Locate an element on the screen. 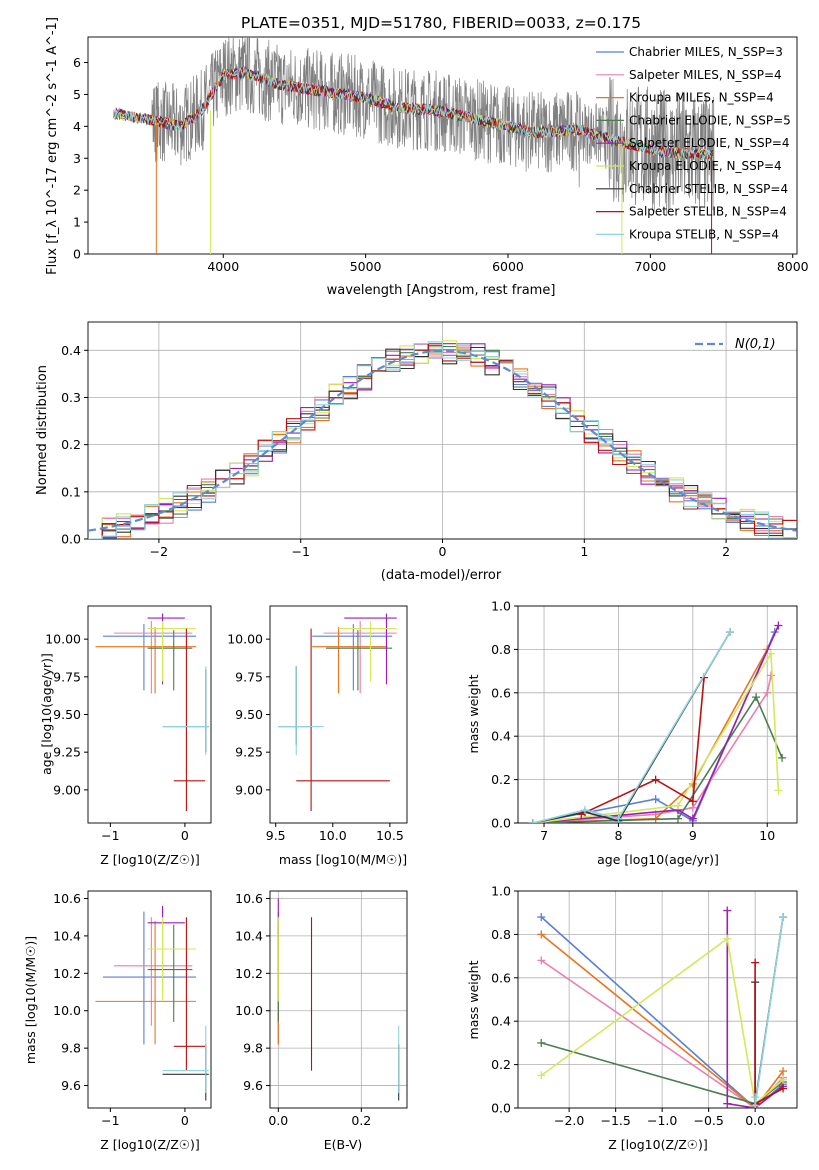 The width and height of the screenshot is (819, 1170). age_weight-ylabel: mass weight is located at coordinates (473, 713).